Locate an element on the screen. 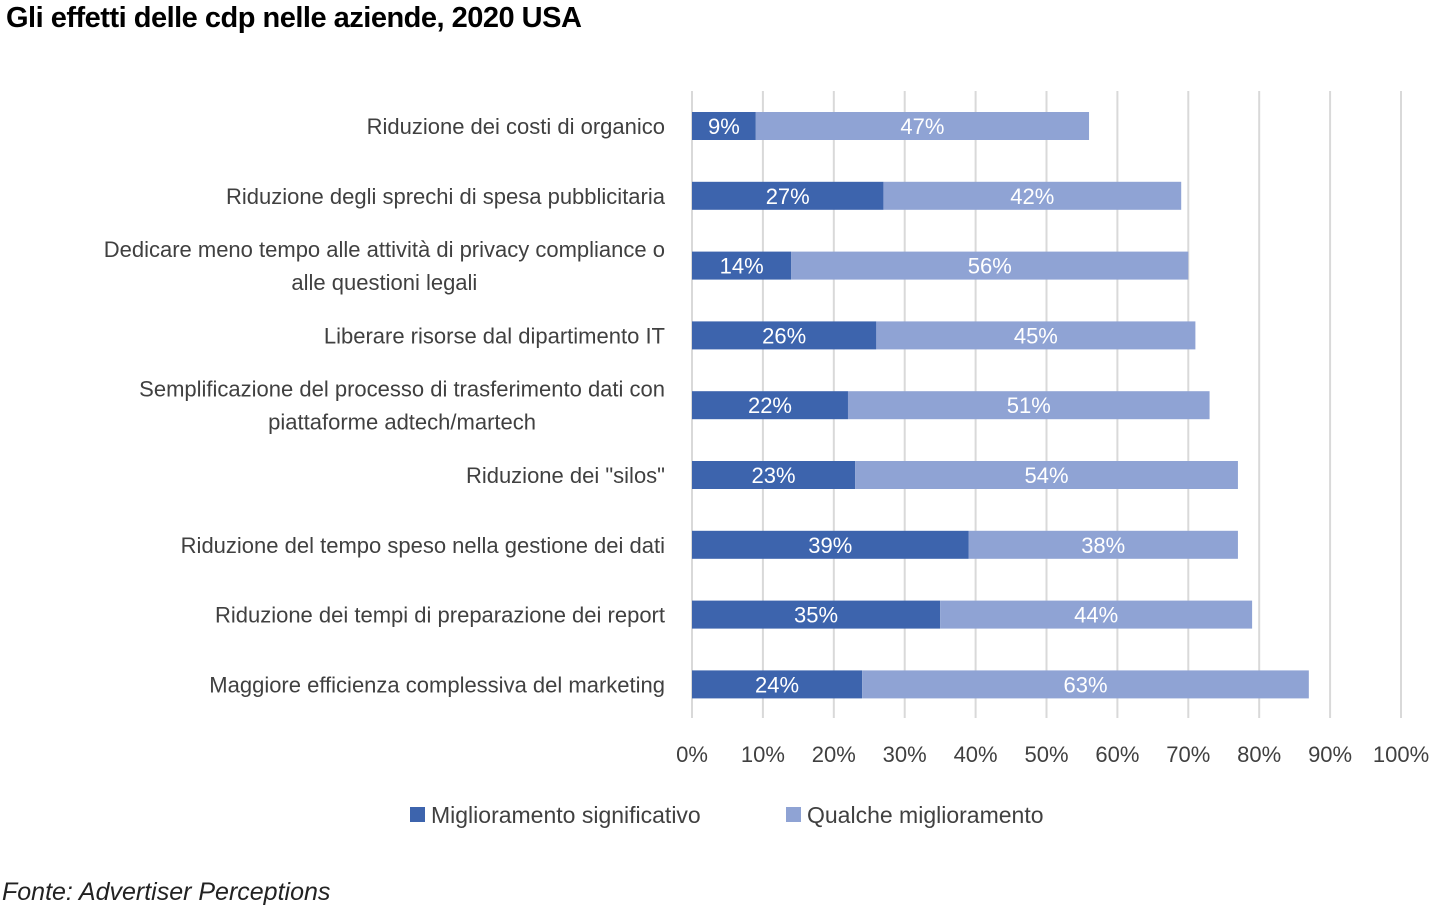 The width and height of the screenshot is (1437, 908). bar-value-label: 22% is located at coordinates (770, 405).